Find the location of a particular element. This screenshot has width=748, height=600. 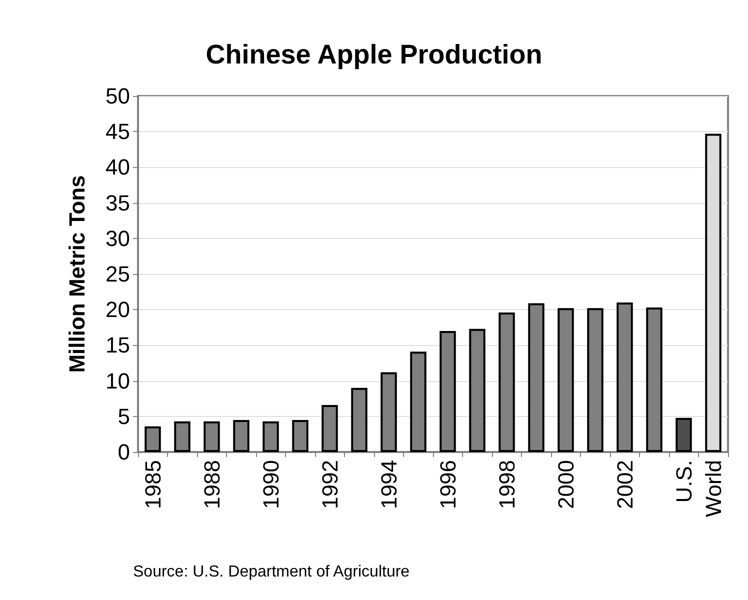

x-tick-label: 1985 is located at coordinates (153, 484).